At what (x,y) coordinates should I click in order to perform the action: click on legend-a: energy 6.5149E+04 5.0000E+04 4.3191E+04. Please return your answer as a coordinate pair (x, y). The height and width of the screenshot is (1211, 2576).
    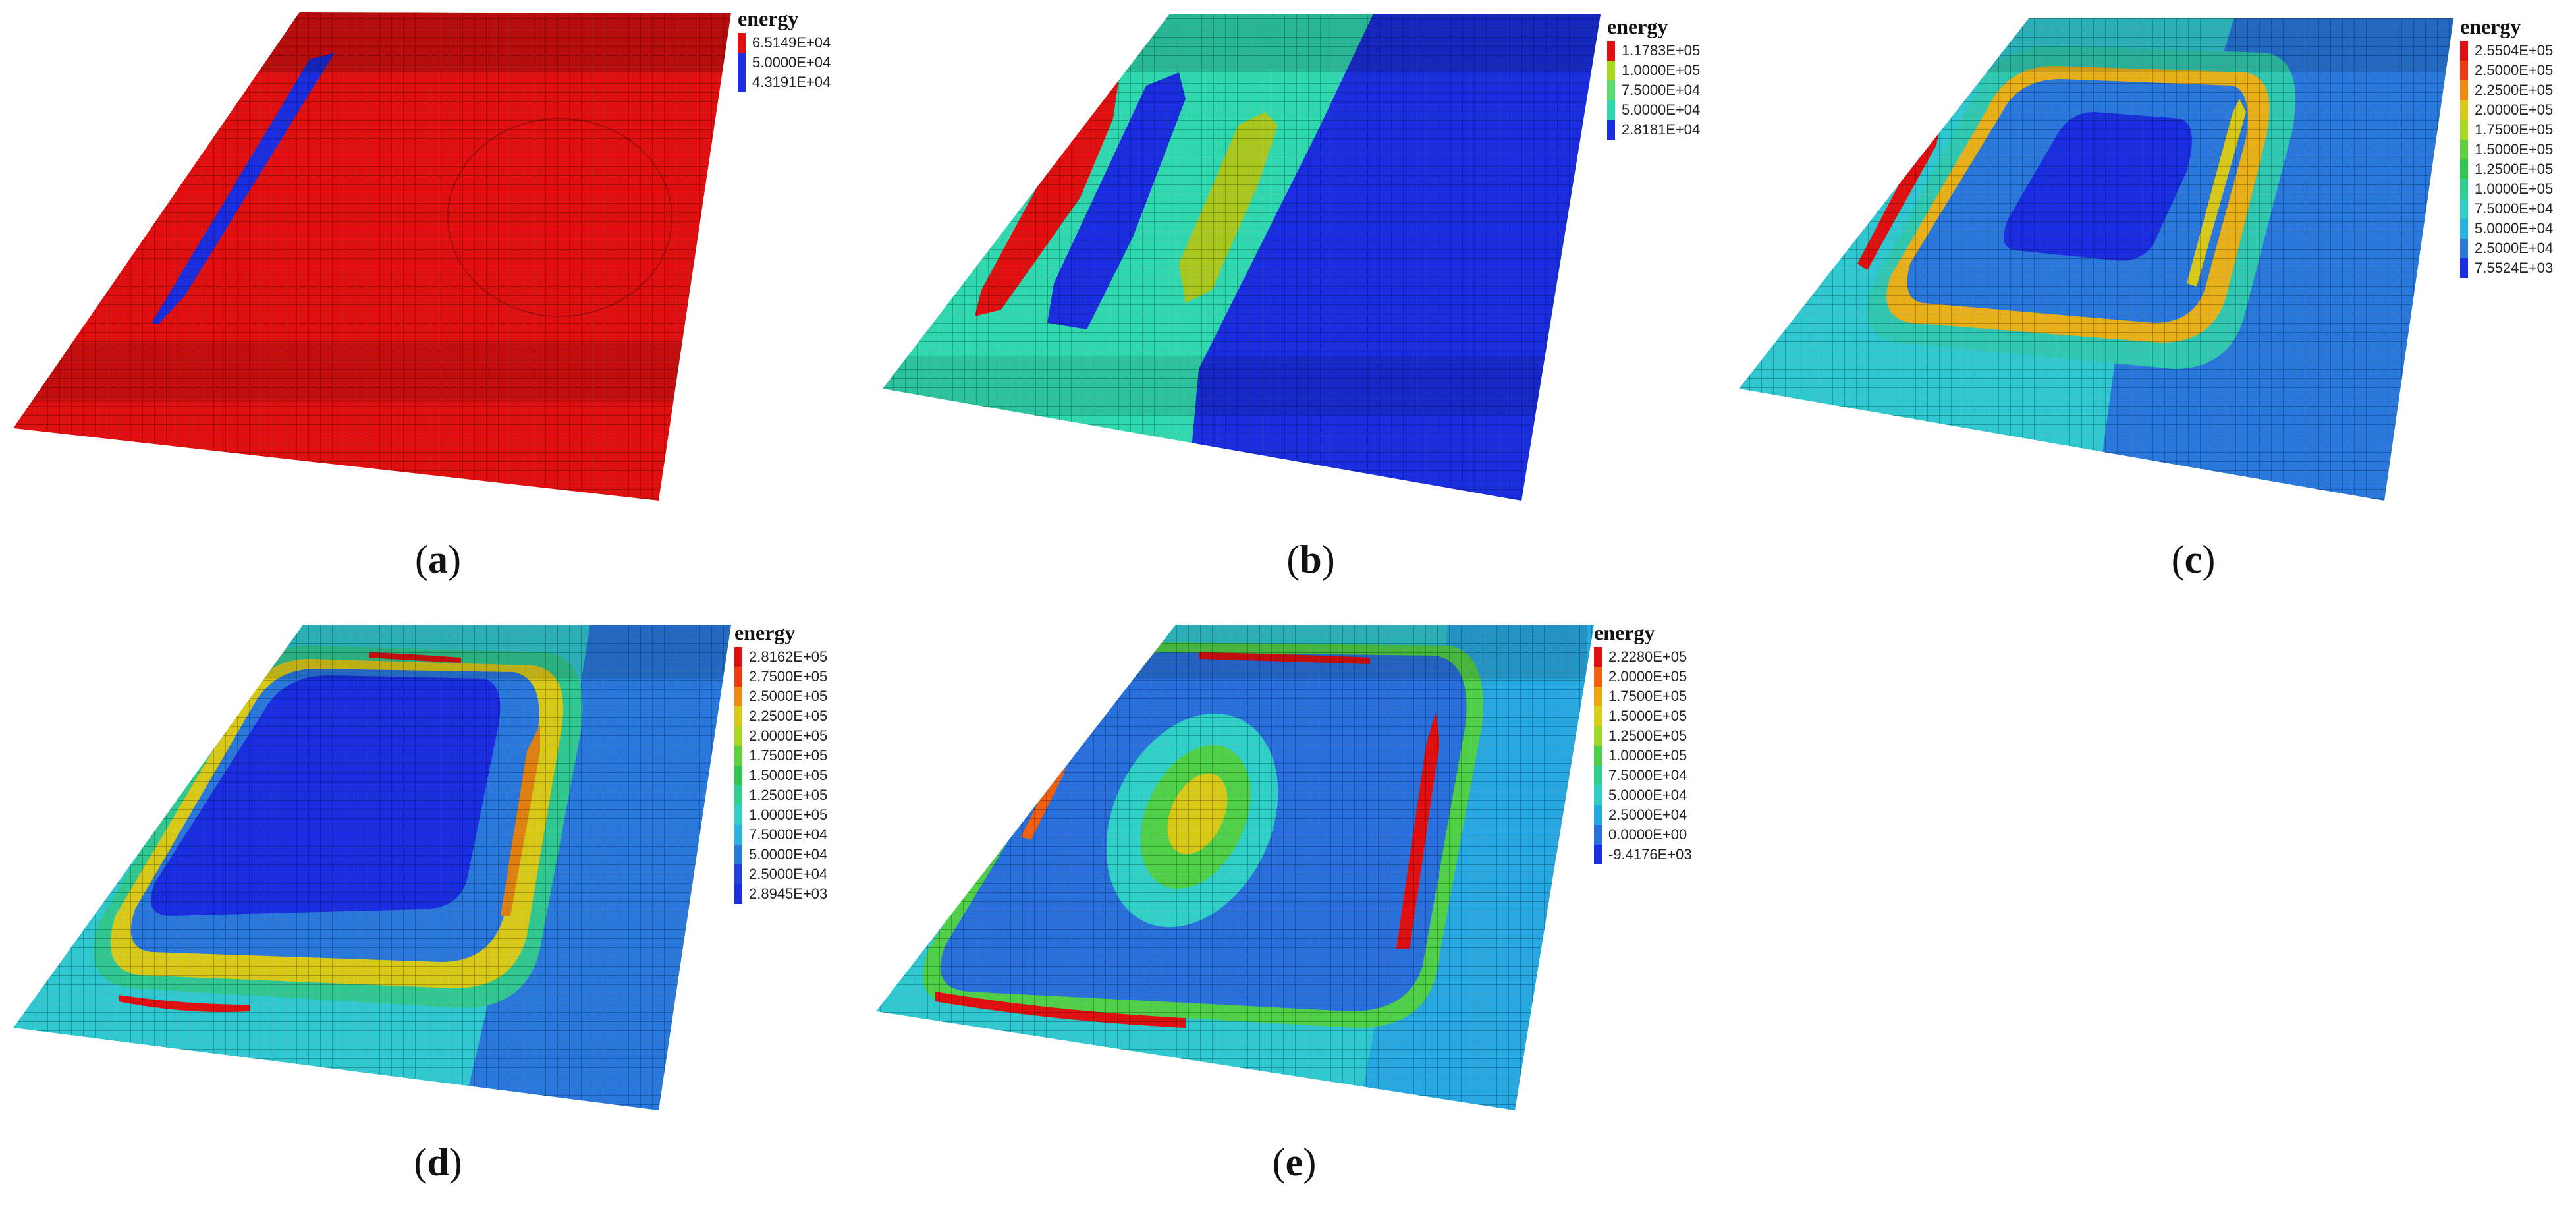
    Looking at the image, I should click on (823, 49).